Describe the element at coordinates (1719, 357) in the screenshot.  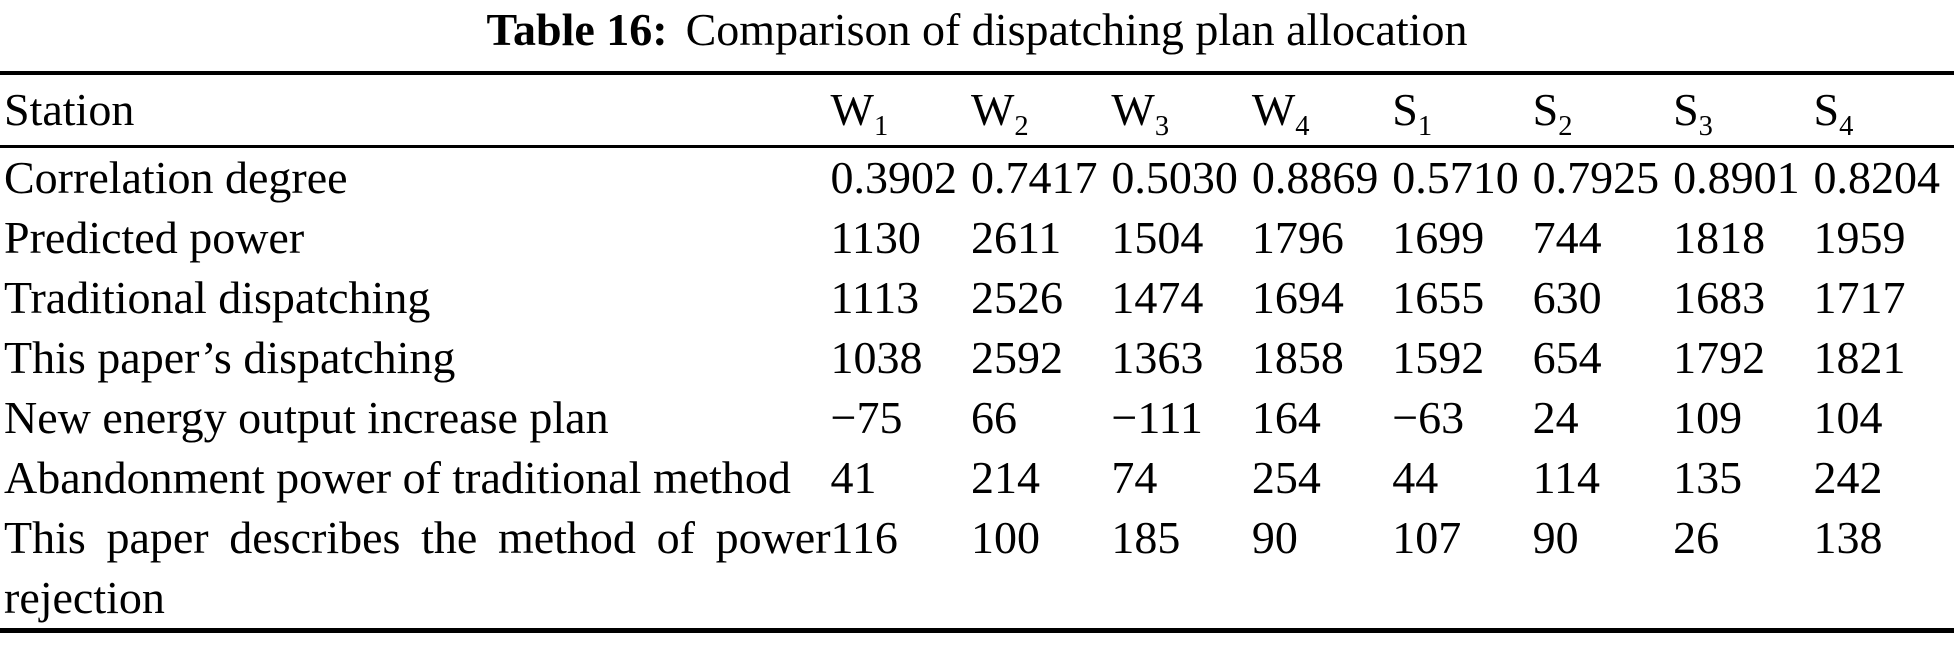
I see `row-value: 1792` at that location.